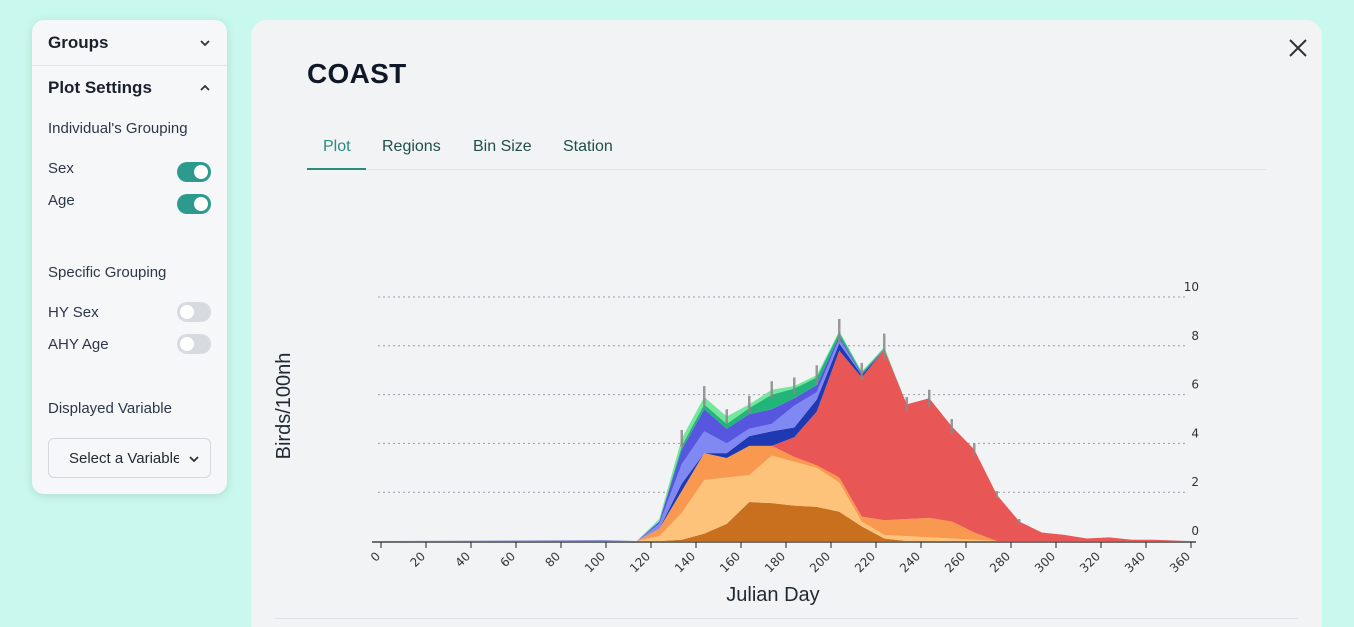 The height and width of the screenshot is (627, 1354). What do you see at coordinates (284, 406) in the screenshot?
I see `y-axis-label: Birds/100nh` at bounding box center [284, 406].